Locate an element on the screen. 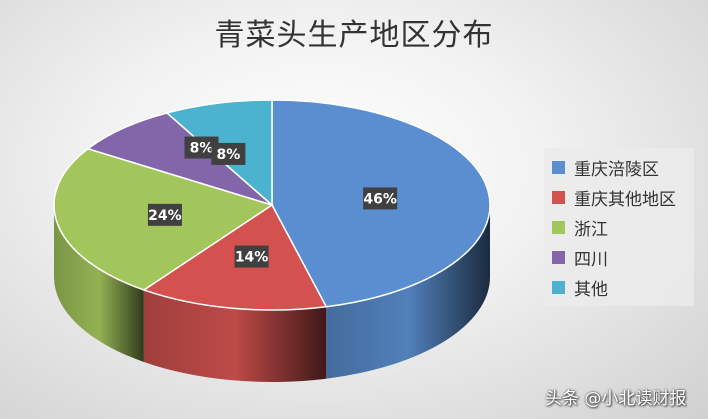 The width and height of the screenshot is (708, 419). legend-item-2: 浙江 is located at coordinates (580, 227).